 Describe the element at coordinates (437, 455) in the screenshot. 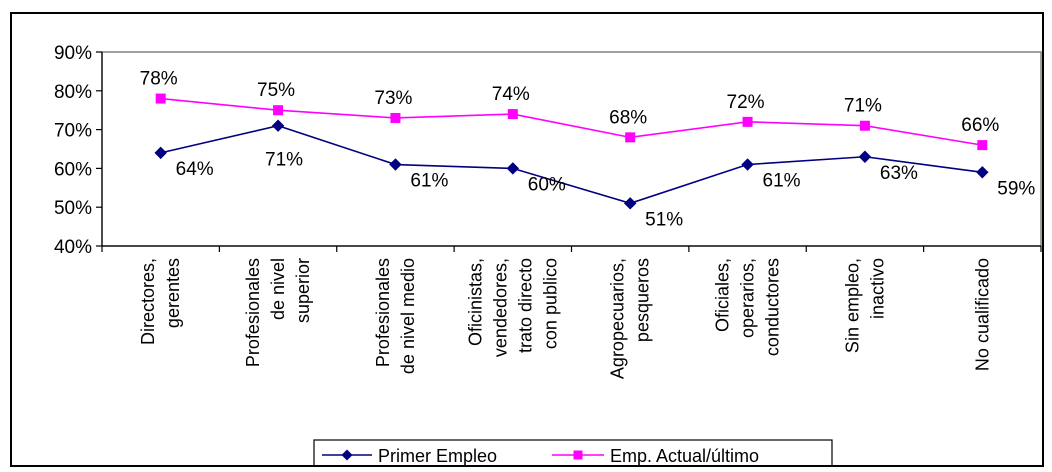

I see `legend-label-primer-empleo: Primer Empleo` at that location.